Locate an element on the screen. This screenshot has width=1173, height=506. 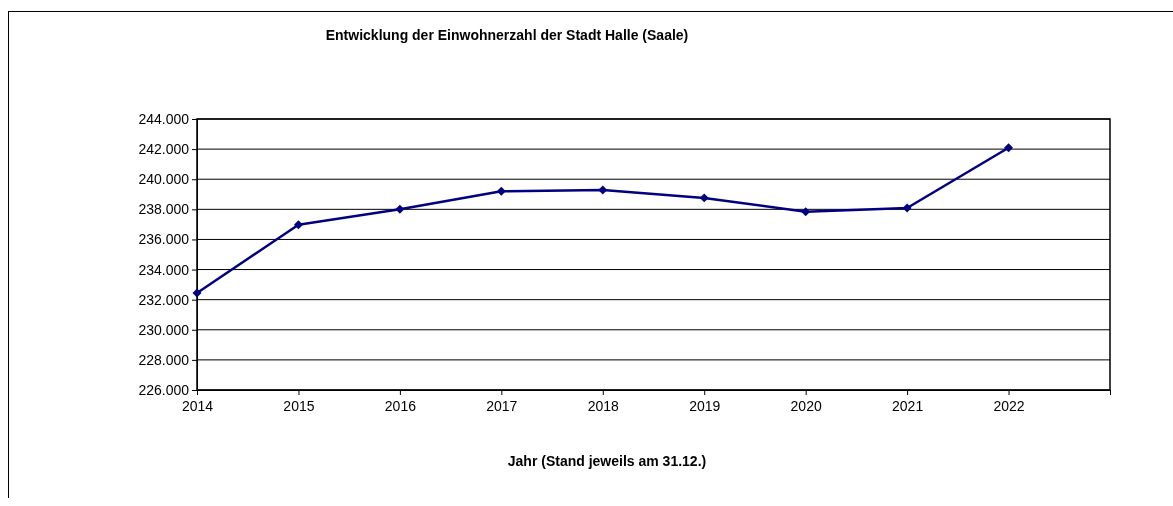
y-tick-label: 238.000 is located at coordinates (164, 209).